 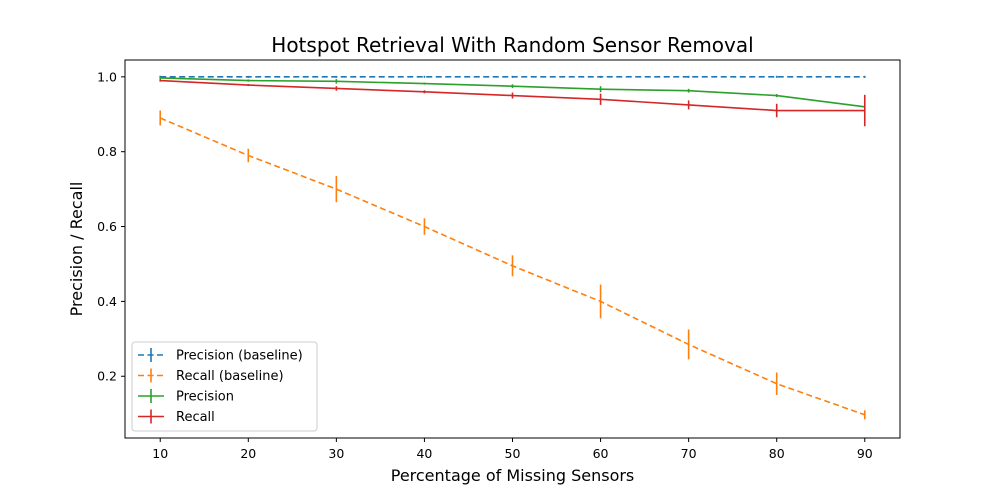 I want to click on x-tick-label: 80, so click(x=777, y=453).